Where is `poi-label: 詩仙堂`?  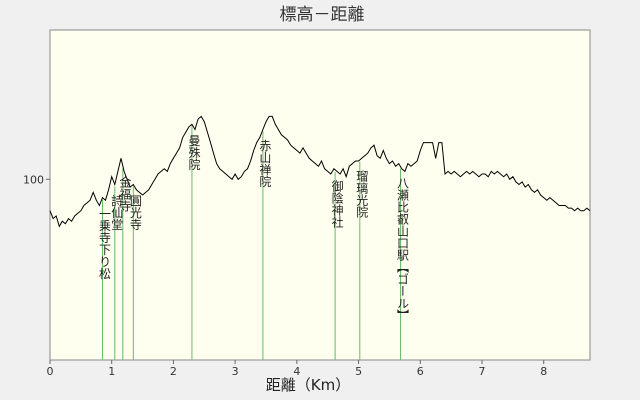
poi-label: 詩仙堂 is located at coordinates (117, 212).